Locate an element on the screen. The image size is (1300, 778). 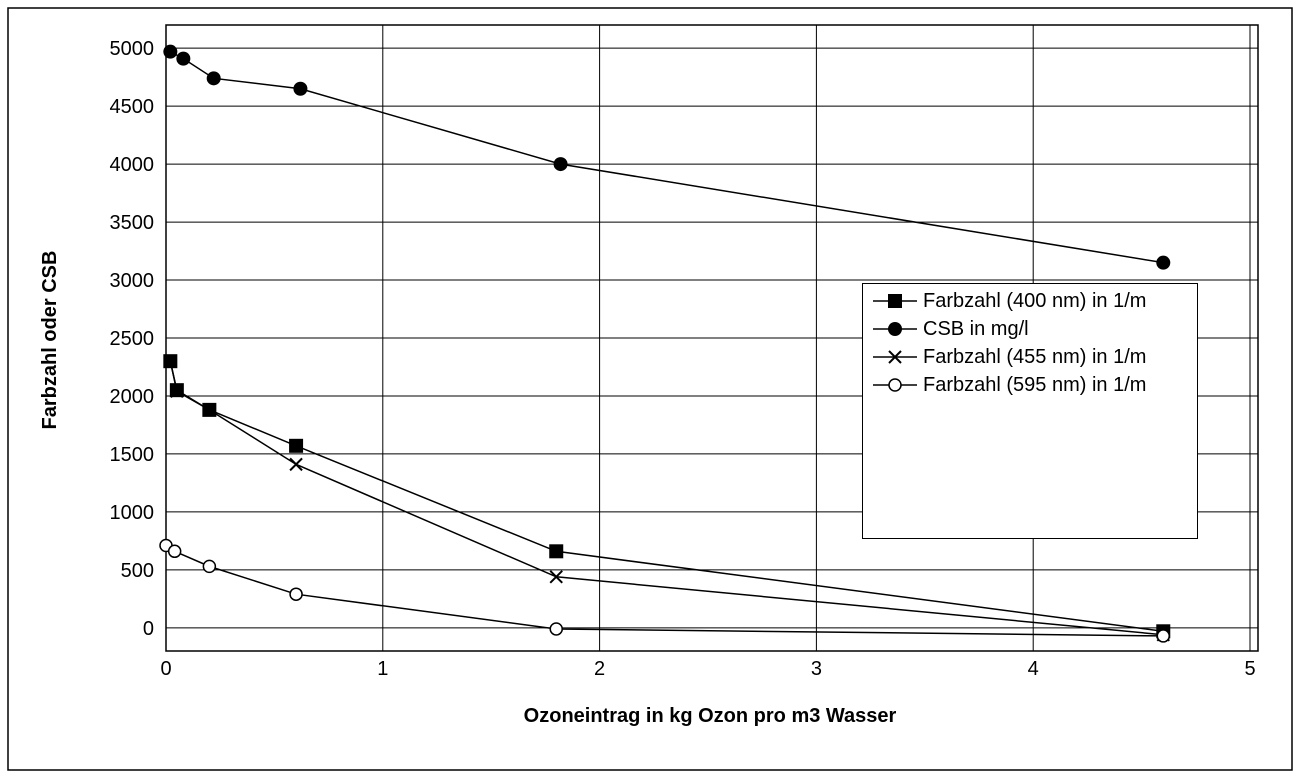
y-tick-label: 2000 is located at coordinates (132, 397).